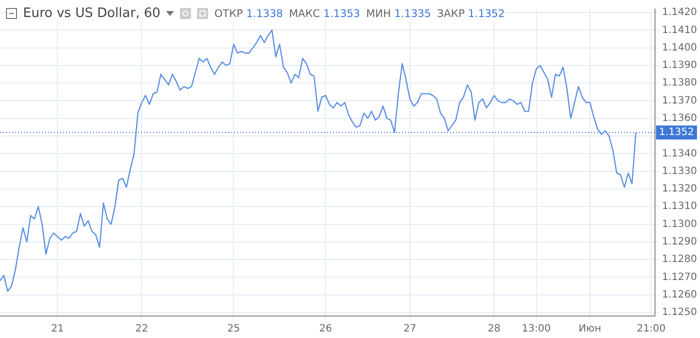 The width and height of the screenshot is (700, 338). What do you see at coordinates (651, 329) in the screenshot?
I see `x-tick-label: 21:00` at bounding box center [651, 329].